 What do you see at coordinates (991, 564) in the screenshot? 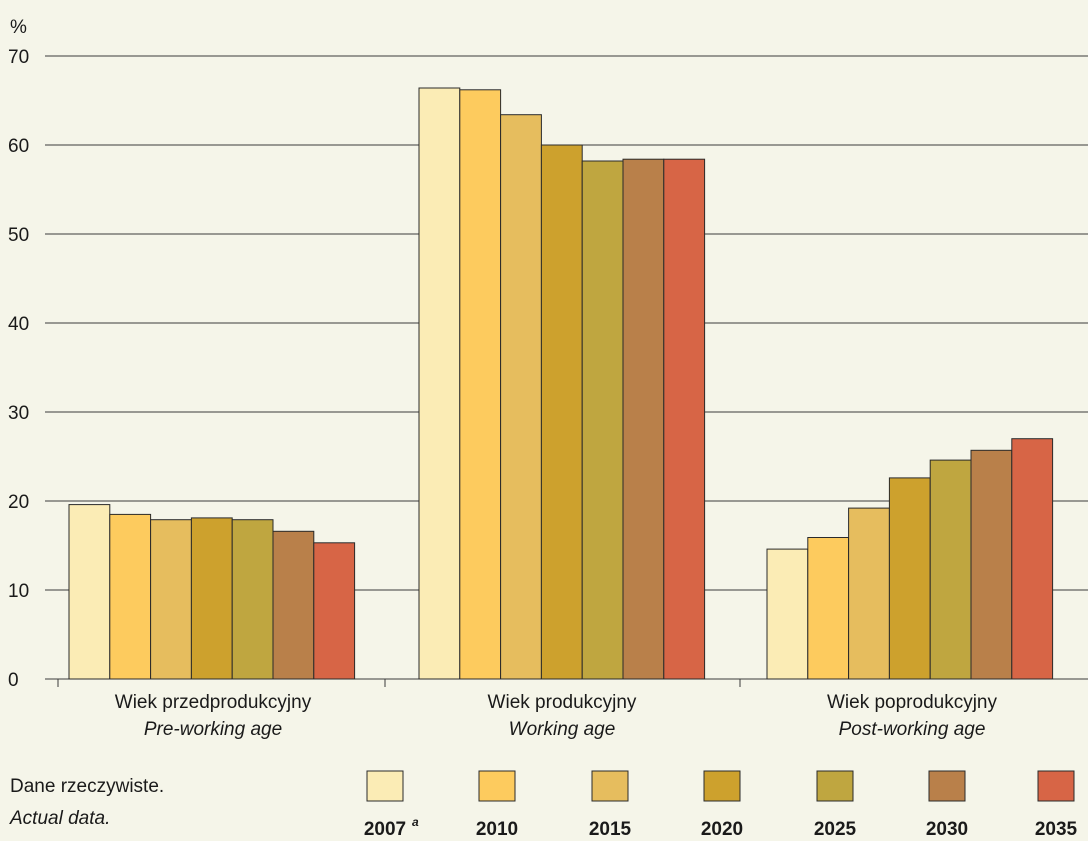
I see `bar-2030-cat2` at bounding box center [991, 564].